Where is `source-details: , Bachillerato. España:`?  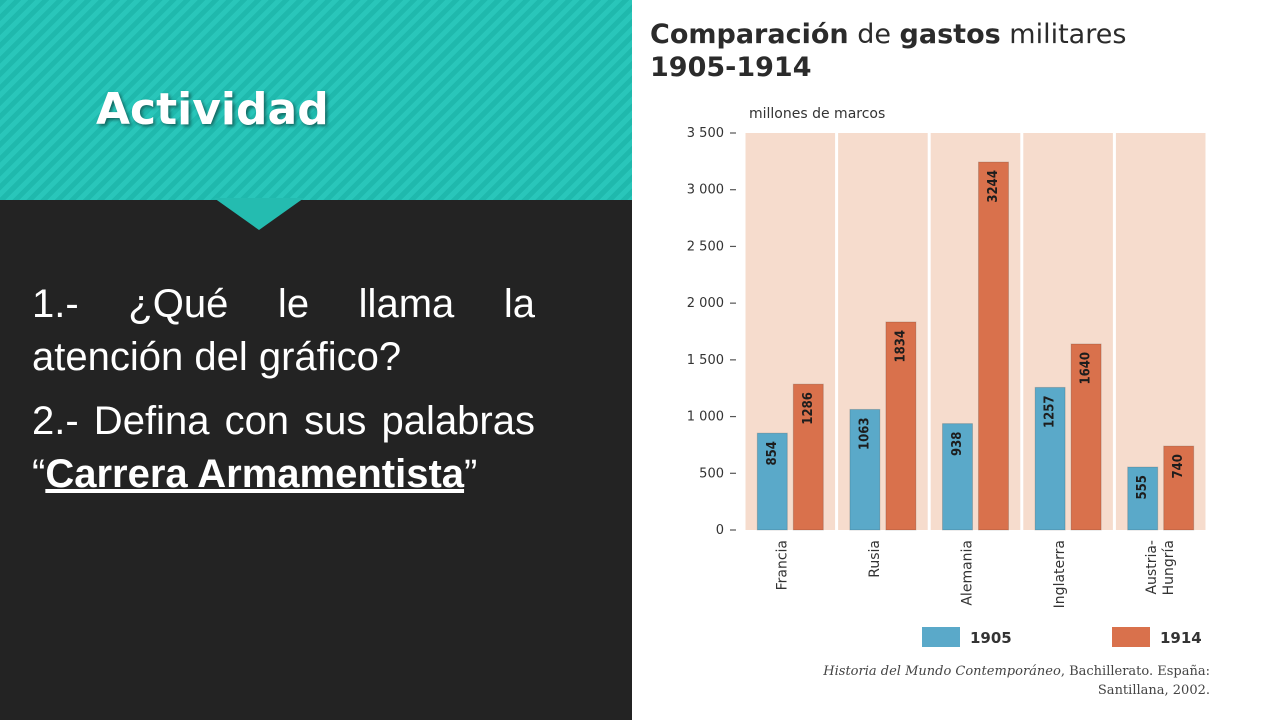 source-details: , Bachillerato. España: is located at coordinates (1135, 671).